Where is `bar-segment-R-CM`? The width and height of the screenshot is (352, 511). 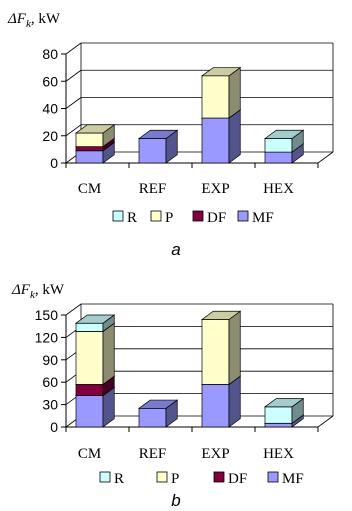
bar-segment-R-CM is located at coordinates (95, 323).